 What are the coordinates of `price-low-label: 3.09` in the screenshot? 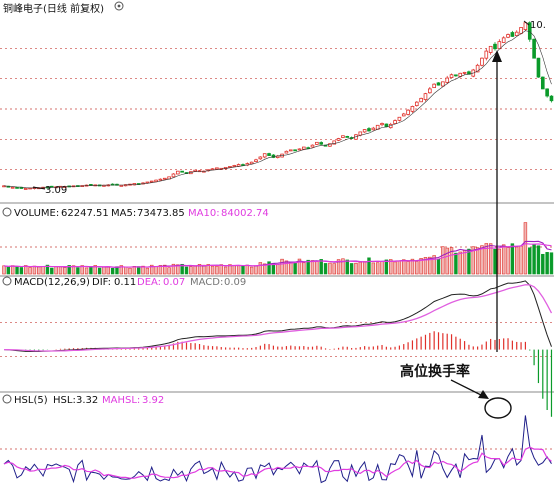 It's located at (56, 190).